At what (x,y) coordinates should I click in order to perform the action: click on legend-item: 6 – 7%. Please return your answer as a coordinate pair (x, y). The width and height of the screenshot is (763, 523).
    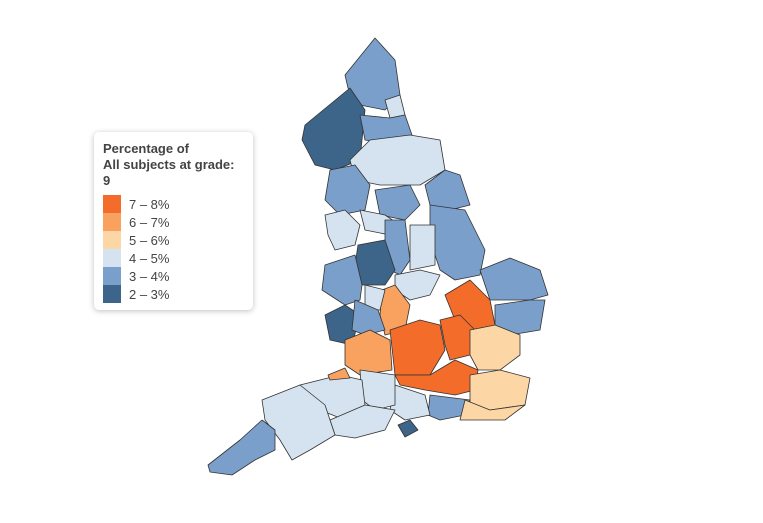
    Looking at the image, I should click on (173, 222).